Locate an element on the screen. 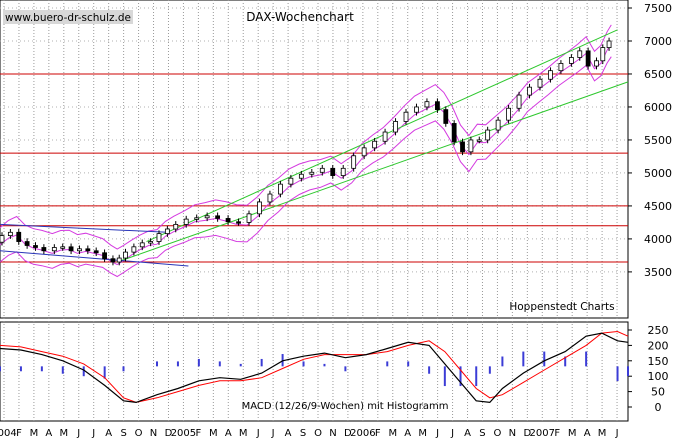  y-tick-label: 4500 is located at coordinates (658, 206).